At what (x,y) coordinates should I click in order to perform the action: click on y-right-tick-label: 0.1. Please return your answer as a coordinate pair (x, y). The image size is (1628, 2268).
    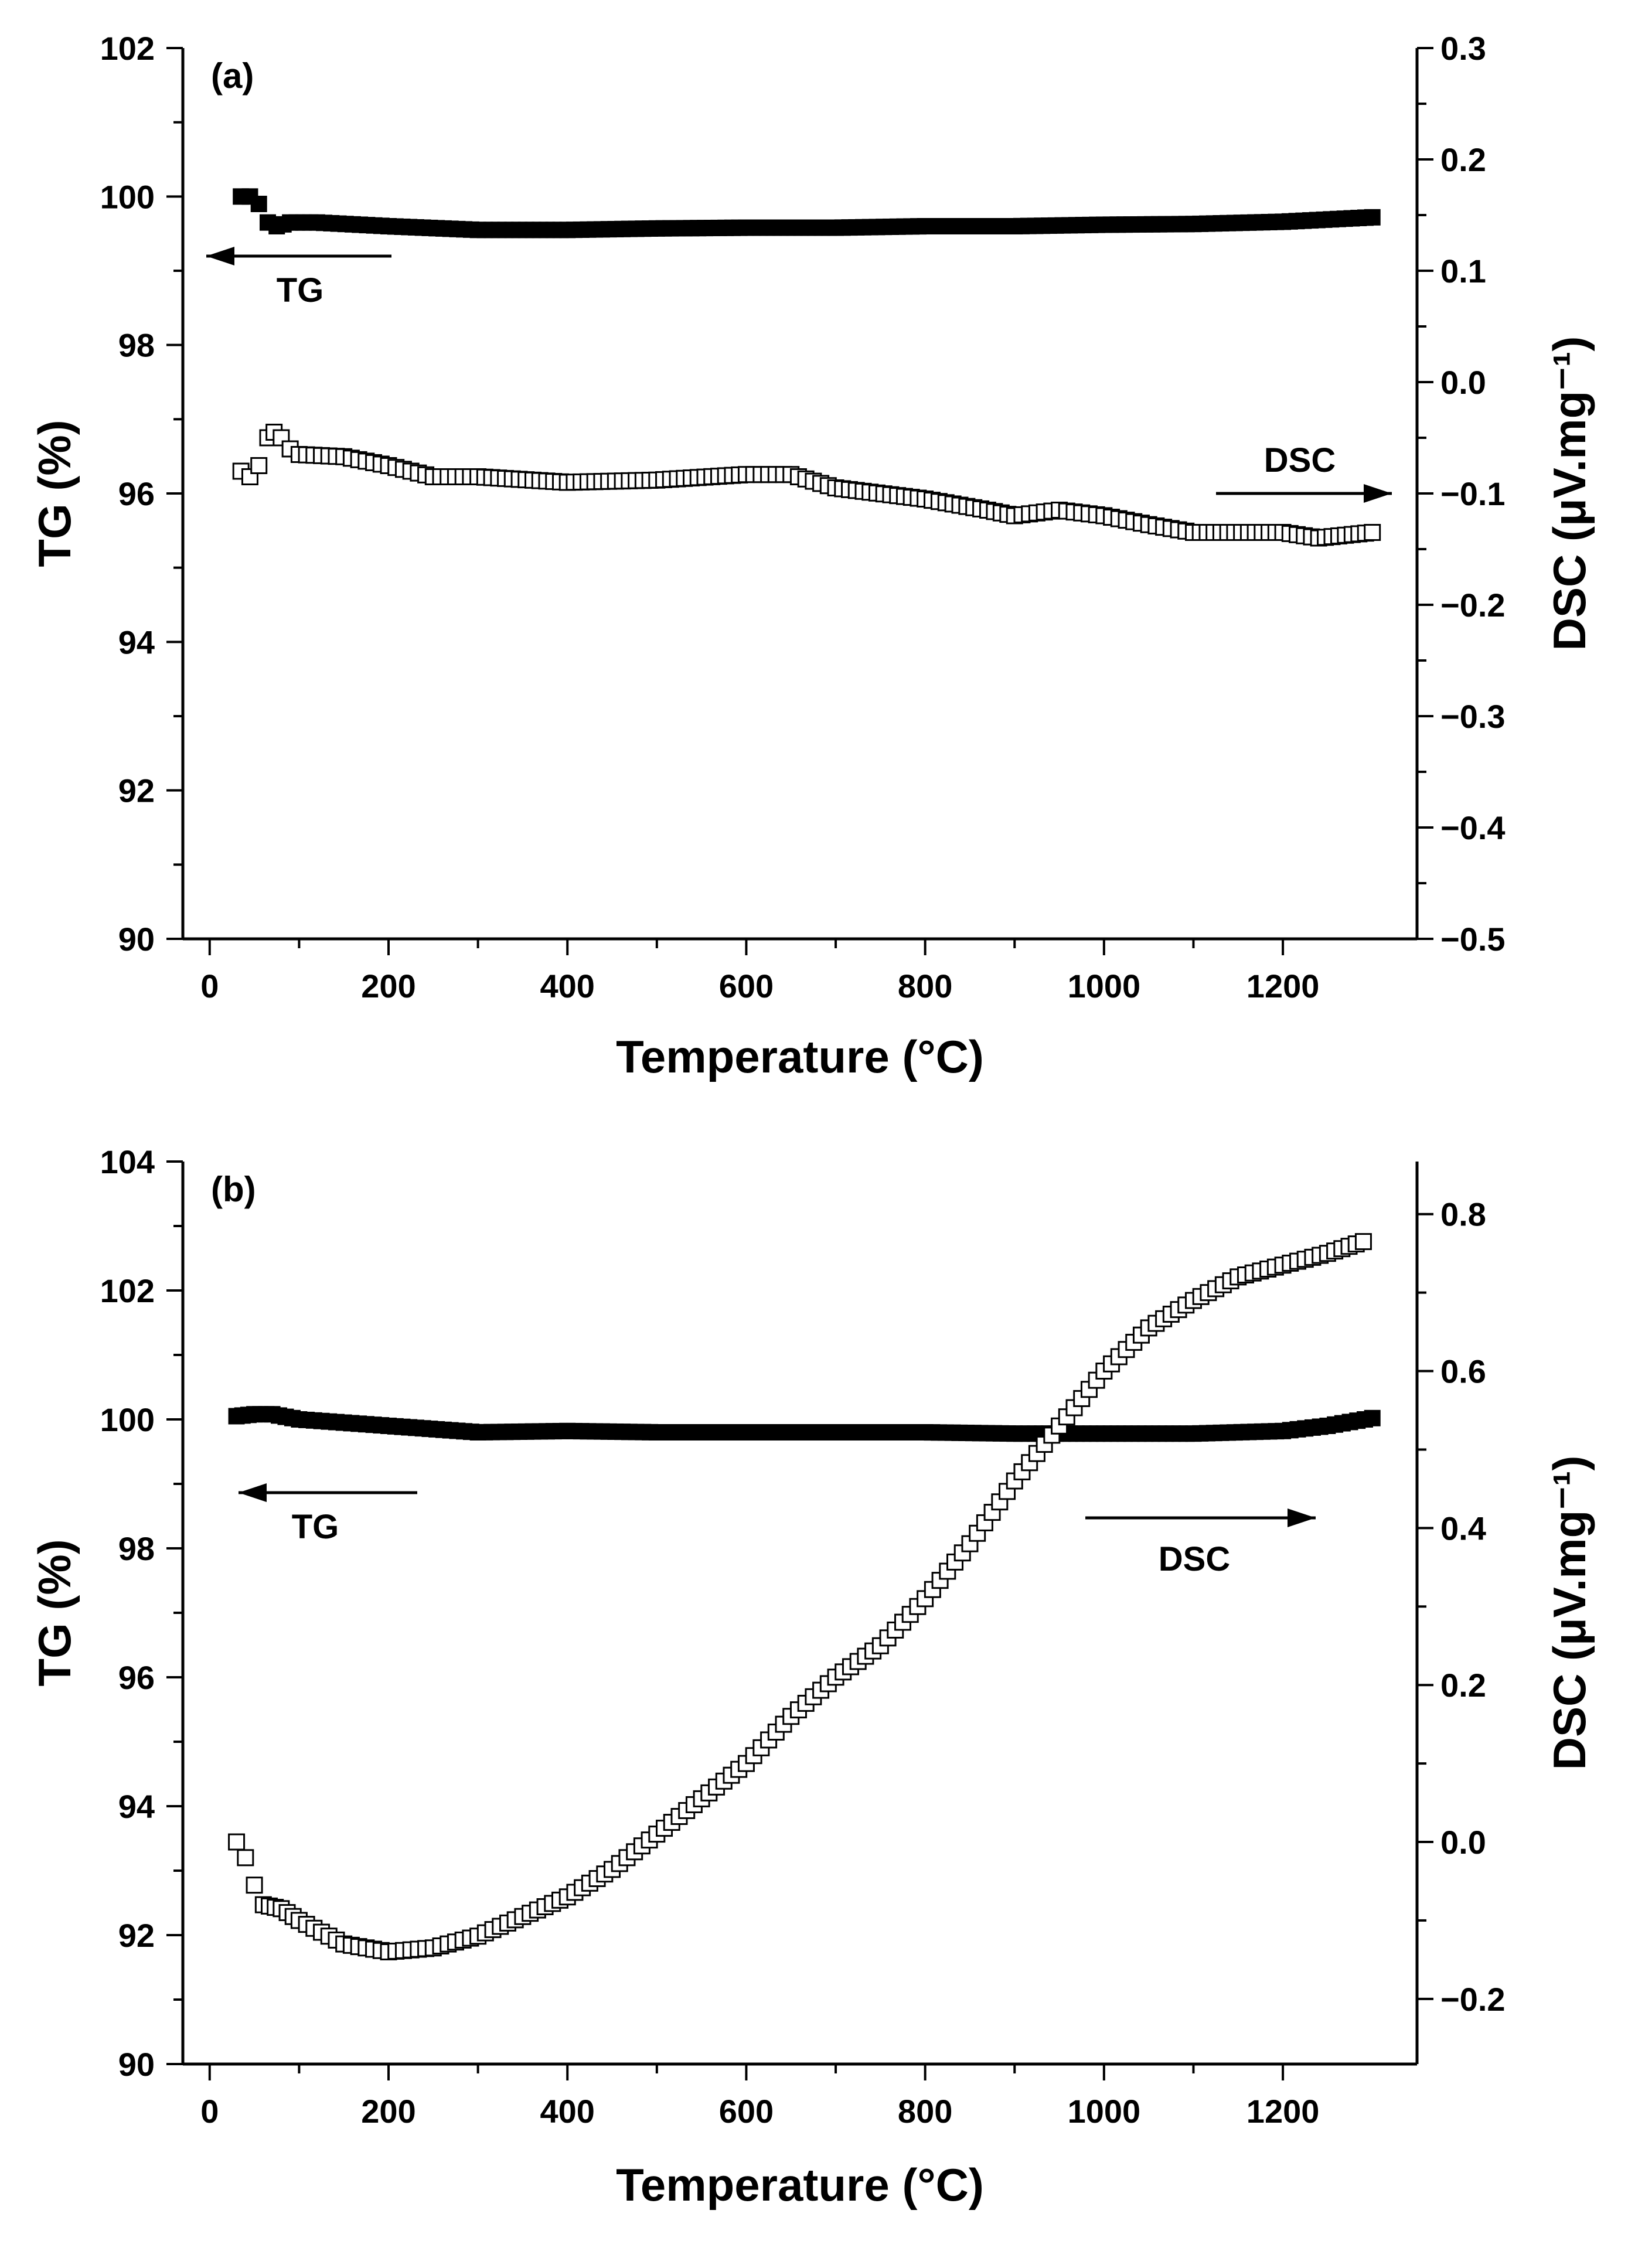
    Looking at the image, I should click on (1463, 271).